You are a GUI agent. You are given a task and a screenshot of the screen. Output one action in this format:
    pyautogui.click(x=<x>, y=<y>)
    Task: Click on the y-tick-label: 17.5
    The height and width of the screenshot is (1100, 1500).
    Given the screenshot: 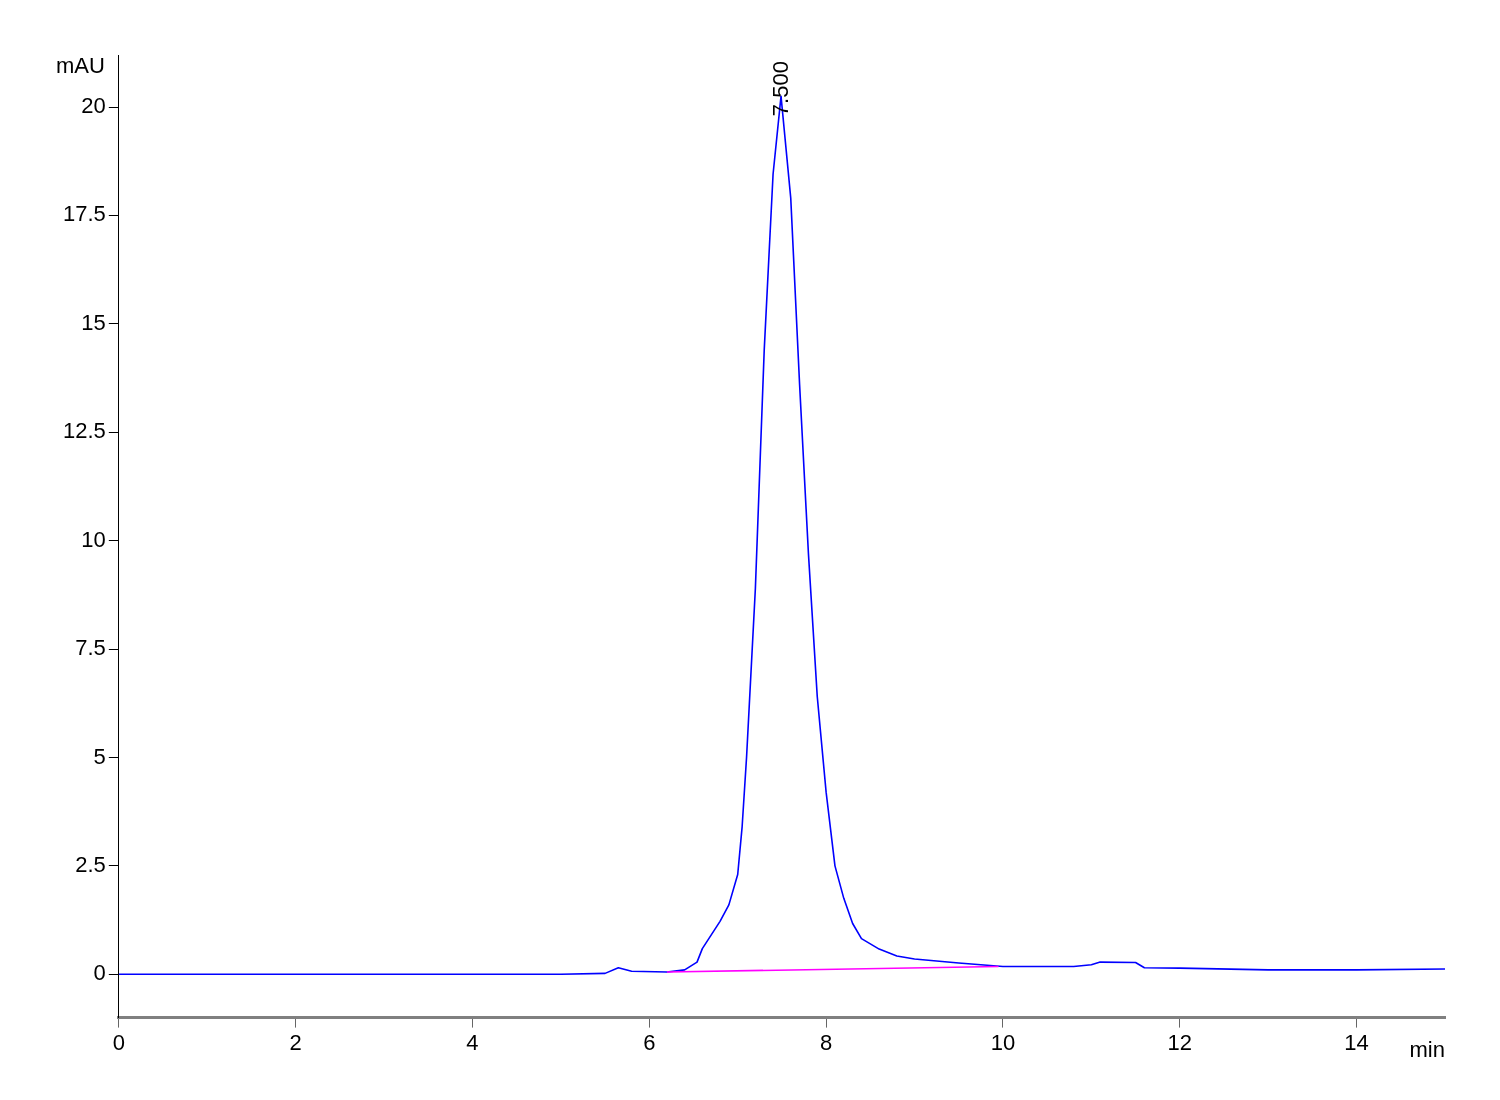 What is the action you would take?
    pyautogui.click(x=84, y=214)
    